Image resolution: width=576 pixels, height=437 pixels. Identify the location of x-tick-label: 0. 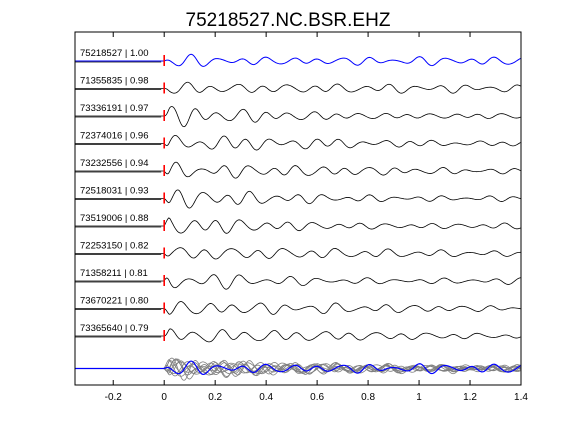
(164, 397).